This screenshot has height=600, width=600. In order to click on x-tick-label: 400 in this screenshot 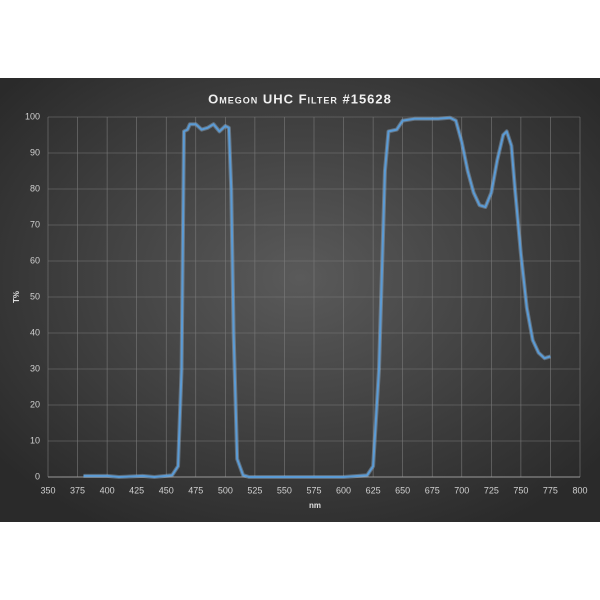, I will do `click(107, 490)`.